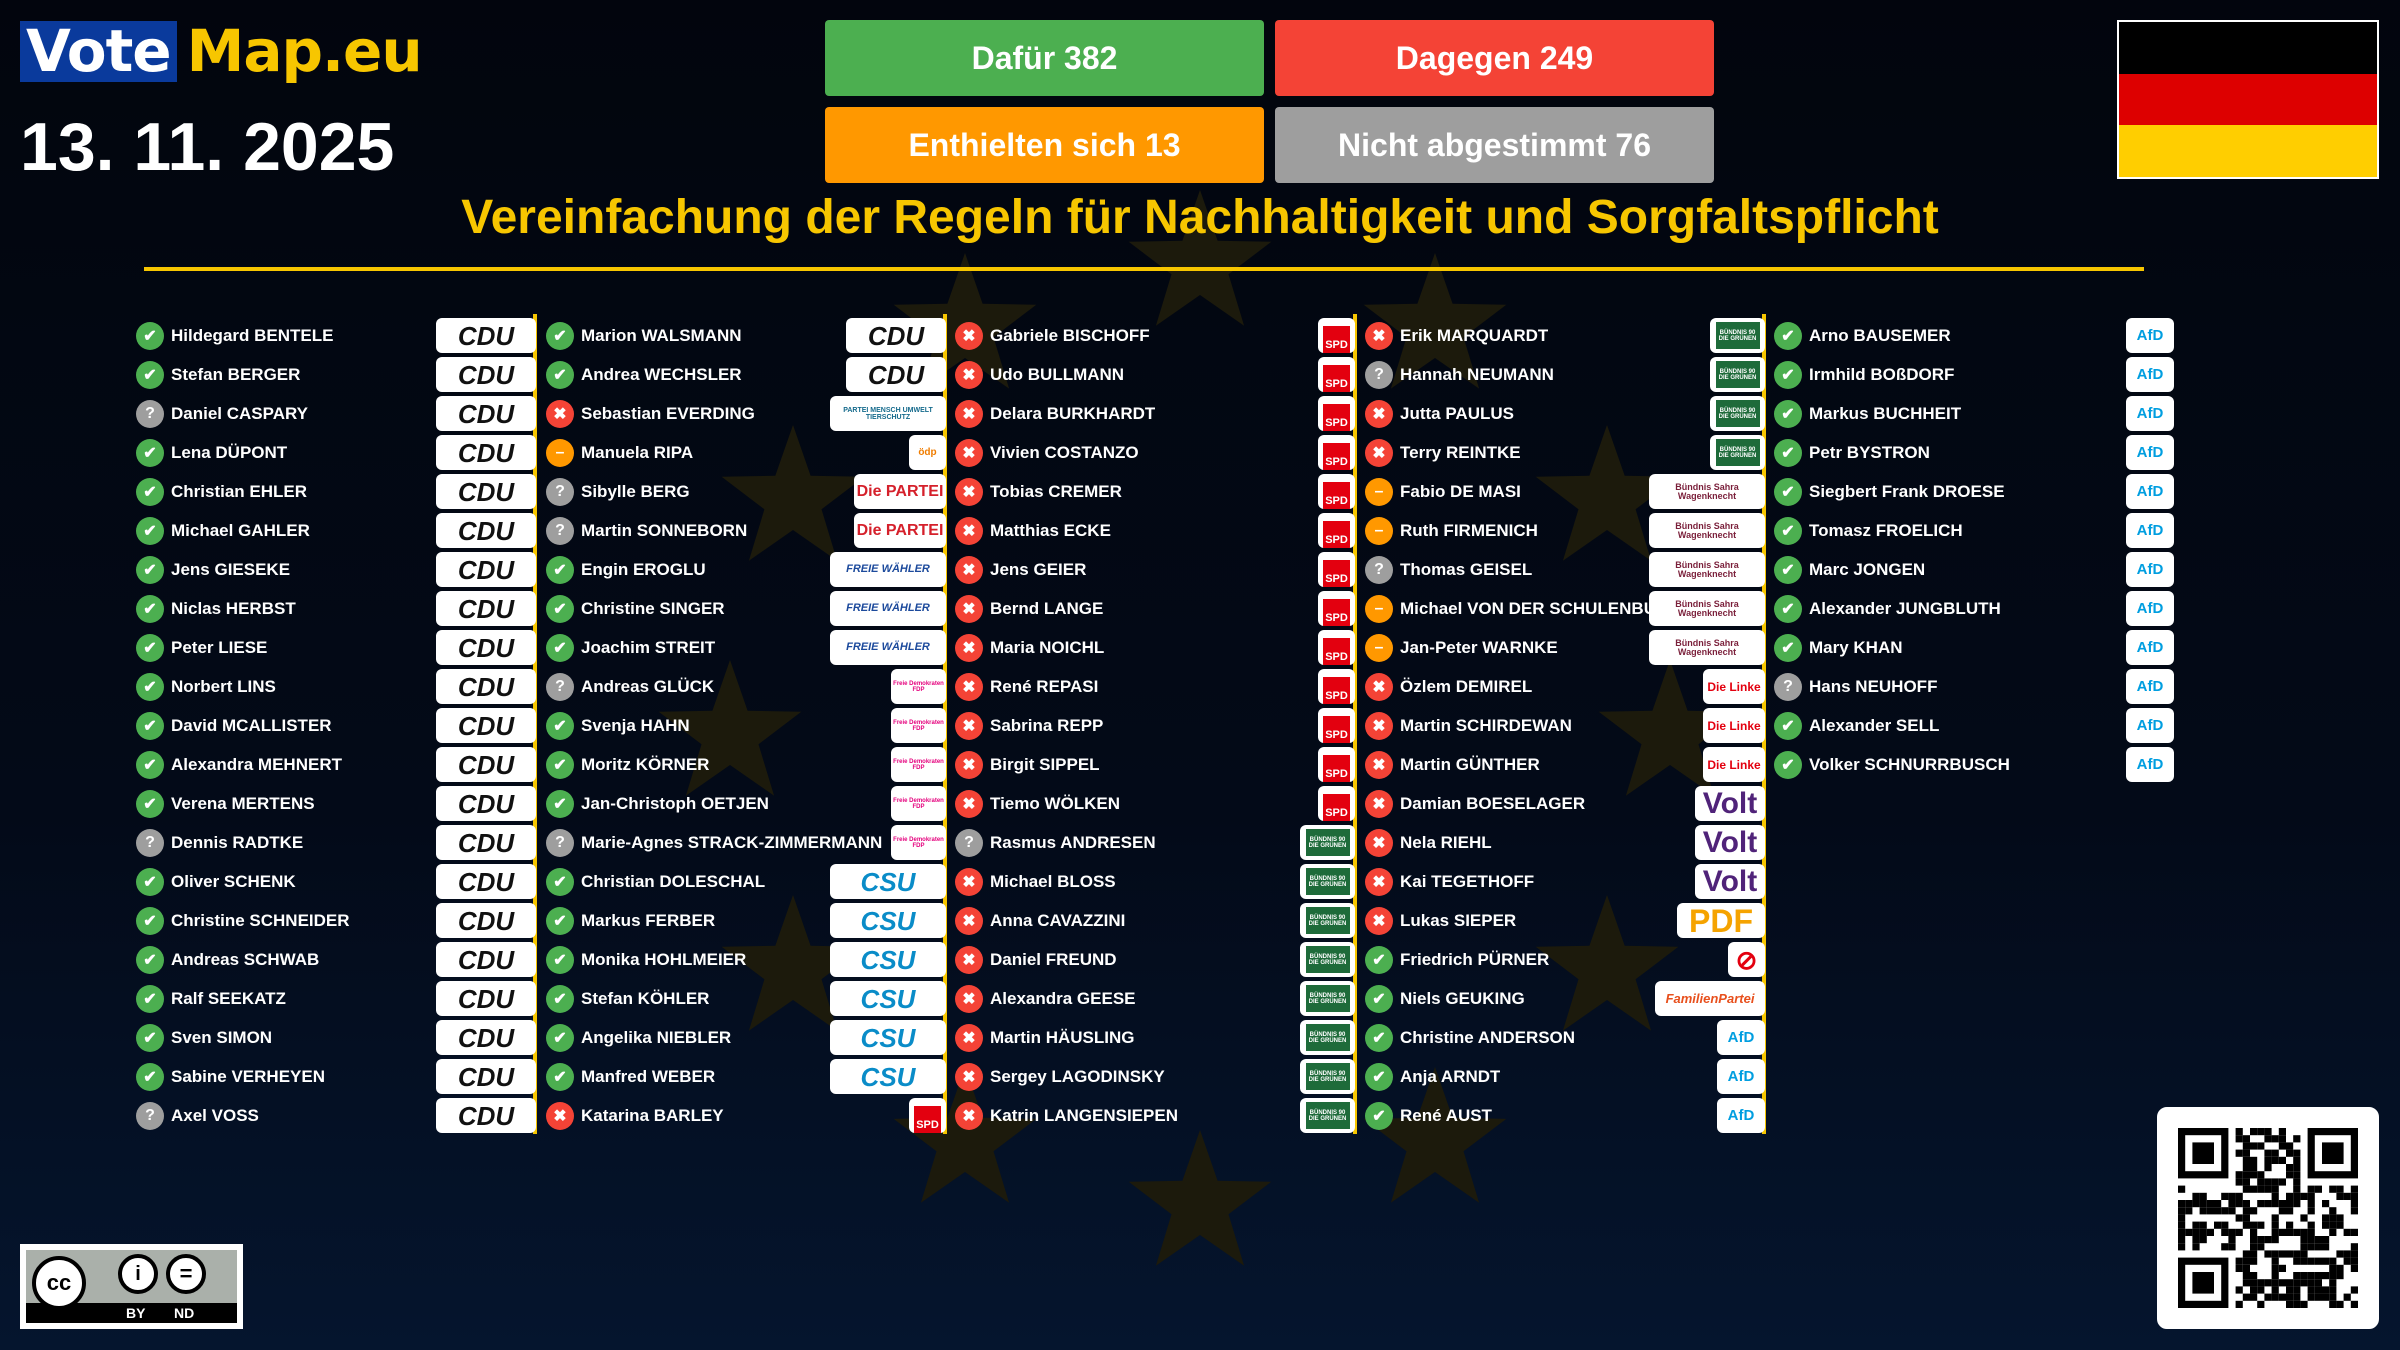  What do you see at coordinates (1974, 764) in the screenshot?
I see `member-row: ✔ Volker SCHNURRBUSCH AfD` at bounding box center [1974, 764].